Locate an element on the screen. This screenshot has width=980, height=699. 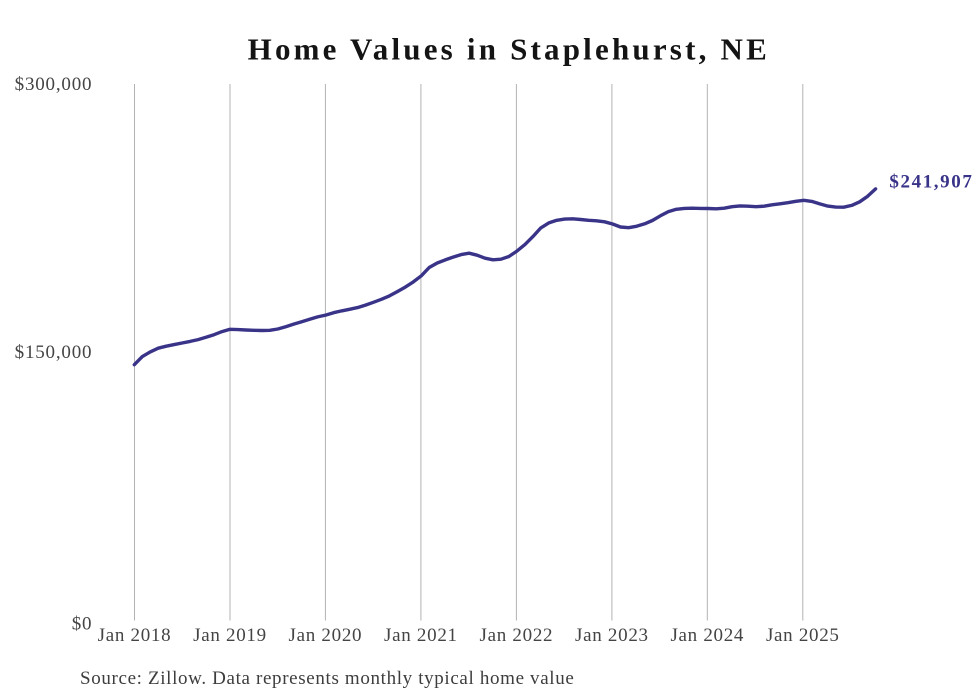
svg-text: $150,000 is located at coordinates (54, 352).